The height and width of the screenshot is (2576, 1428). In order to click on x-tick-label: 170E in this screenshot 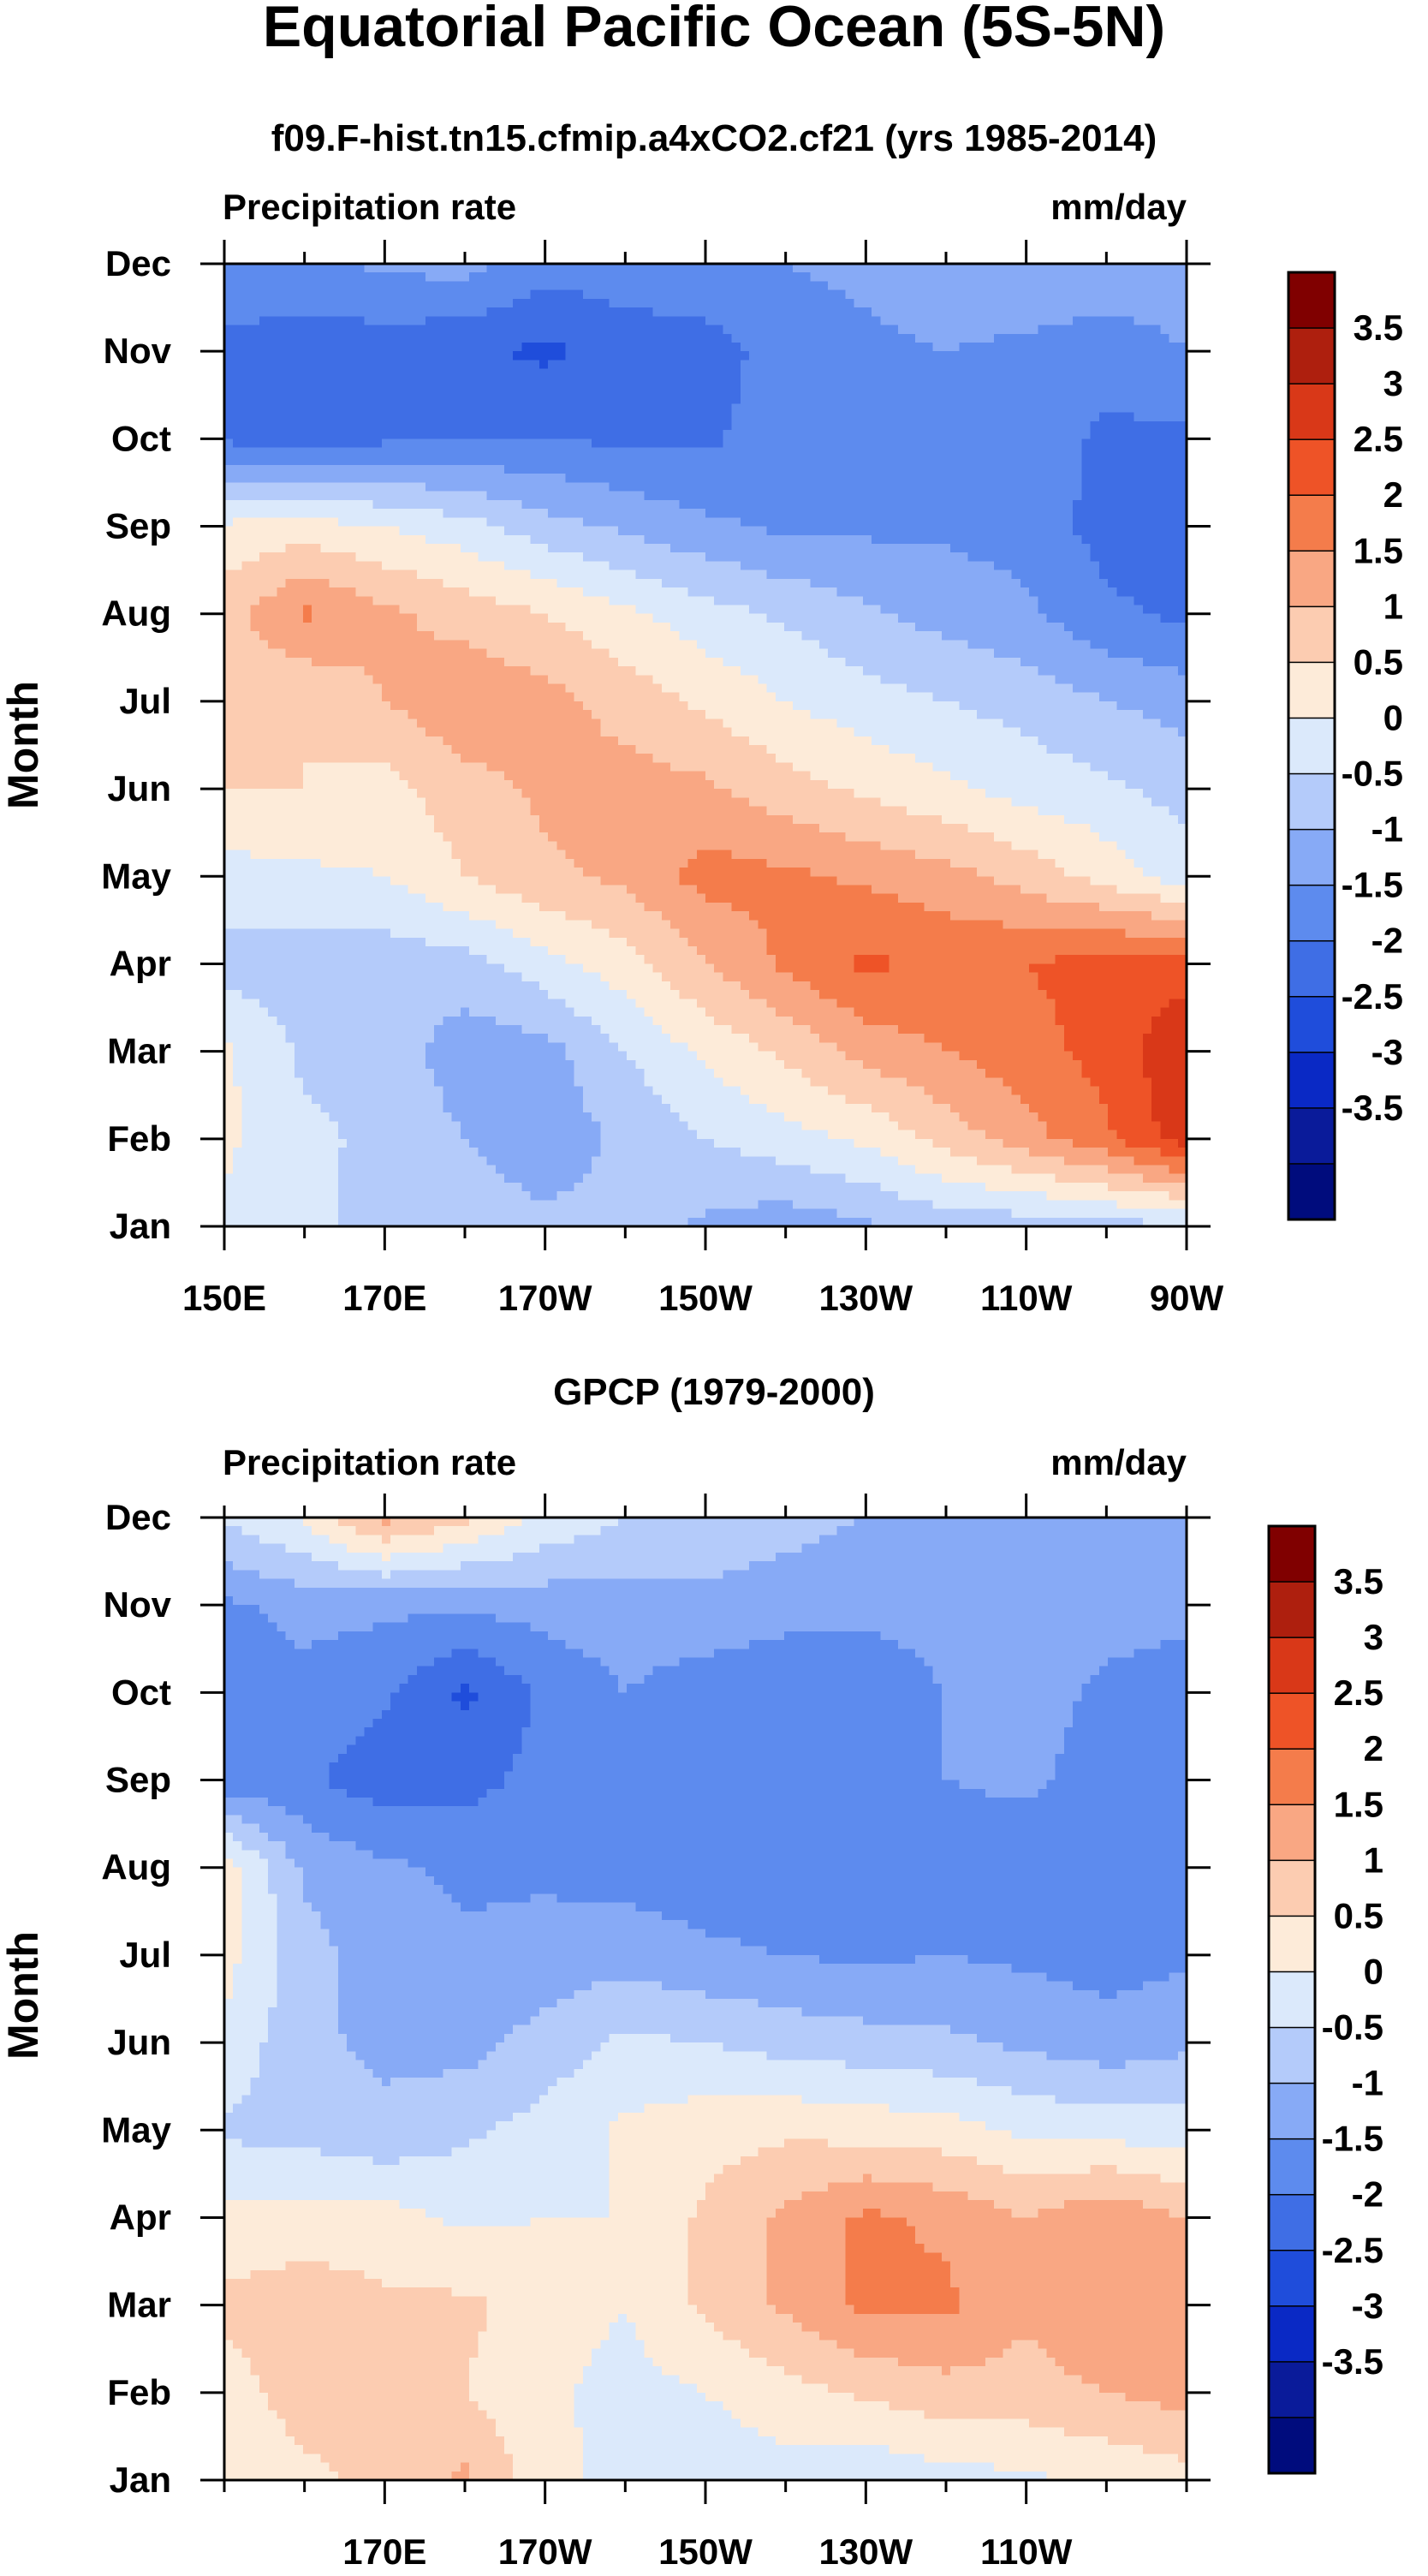, I will do `click(384, 2551)`.